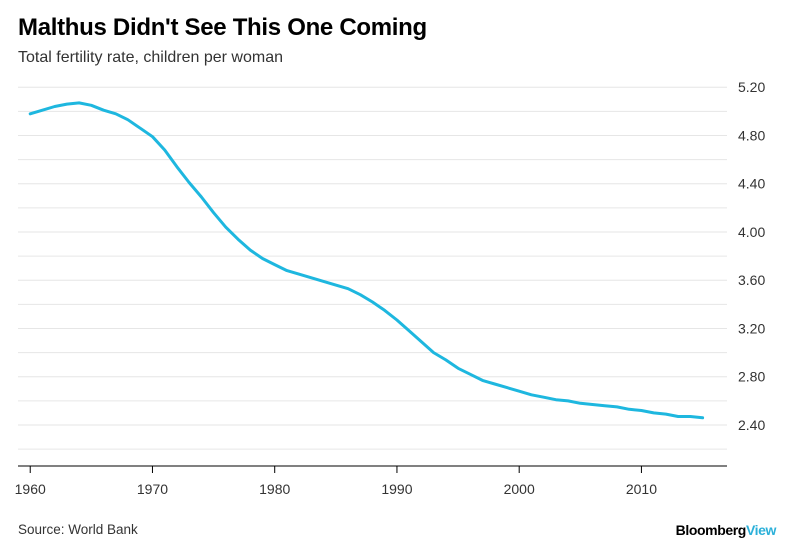 The width and height of the screenshot is (790, 546). What do you see at coordinates (519, 489) in the screenshot?
I see `x-tick-label: 2000` at bounding box center [519, 489].